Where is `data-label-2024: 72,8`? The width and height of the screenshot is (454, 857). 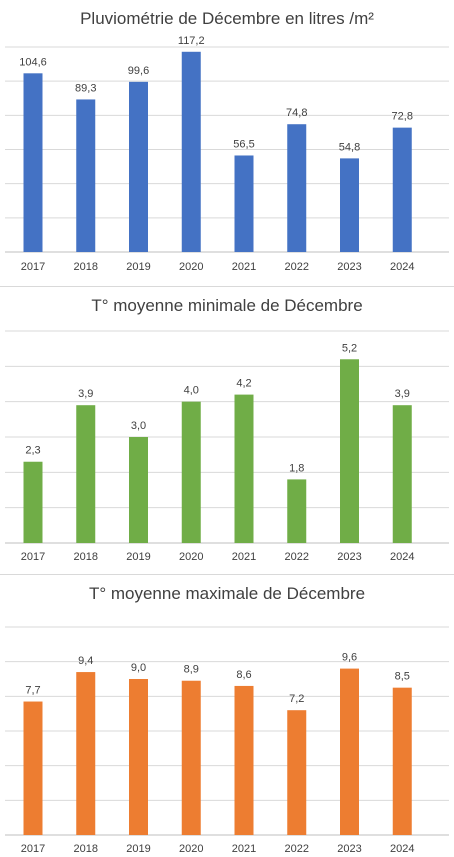 data-label-2024: 72,8 is located at coordinates (402, 117).